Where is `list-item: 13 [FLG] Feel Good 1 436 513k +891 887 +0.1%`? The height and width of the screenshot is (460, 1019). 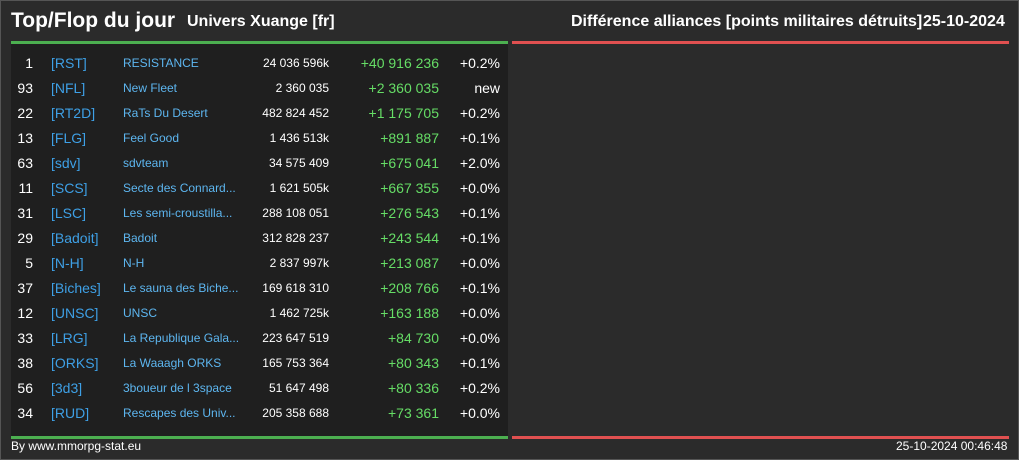
list-item: 13 [FLG] Feel Good 1 436 513k +891 887 +0.1% is located at coordinates (259, 138).